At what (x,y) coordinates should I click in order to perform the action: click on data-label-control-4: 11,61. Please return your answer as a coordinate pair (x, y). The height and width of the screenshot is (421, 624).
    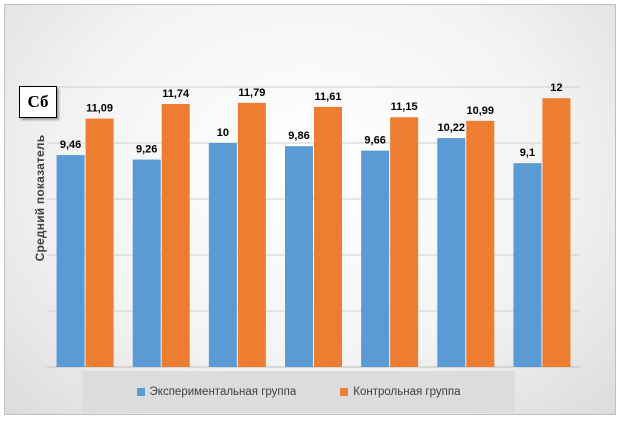
    Looking at the image, I should click on (328, 97).